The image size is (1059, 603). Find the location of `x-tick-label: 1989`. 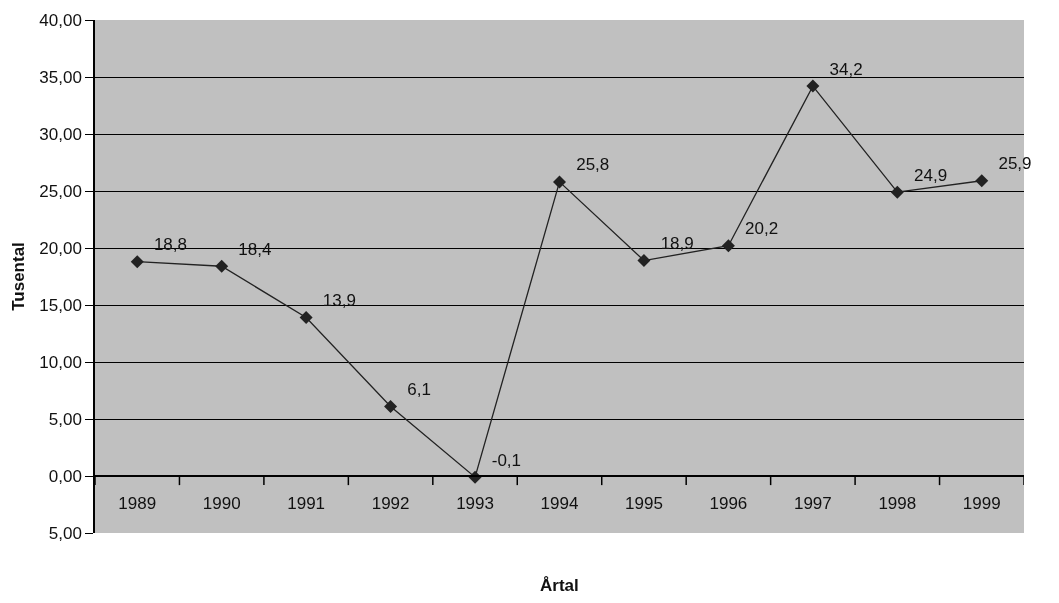

x-tick-label: 1989 is located at coordinates (137, 504).